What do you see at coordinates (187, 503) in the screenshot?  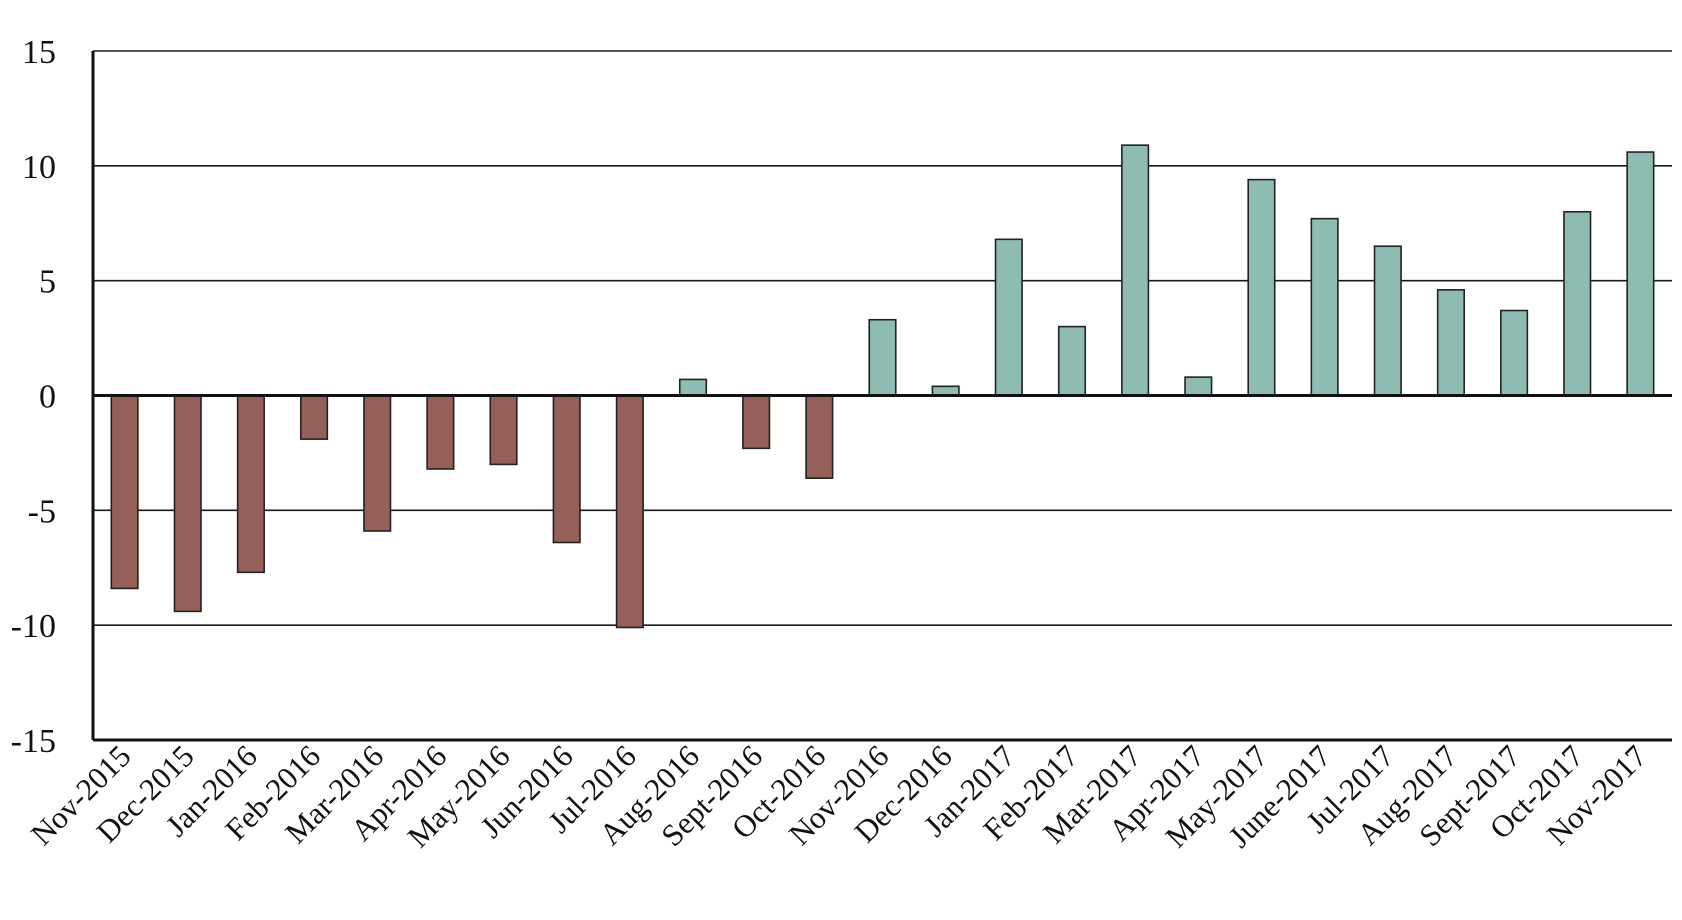 I see `bar-dec-2015` at bounding box center [187, 503].